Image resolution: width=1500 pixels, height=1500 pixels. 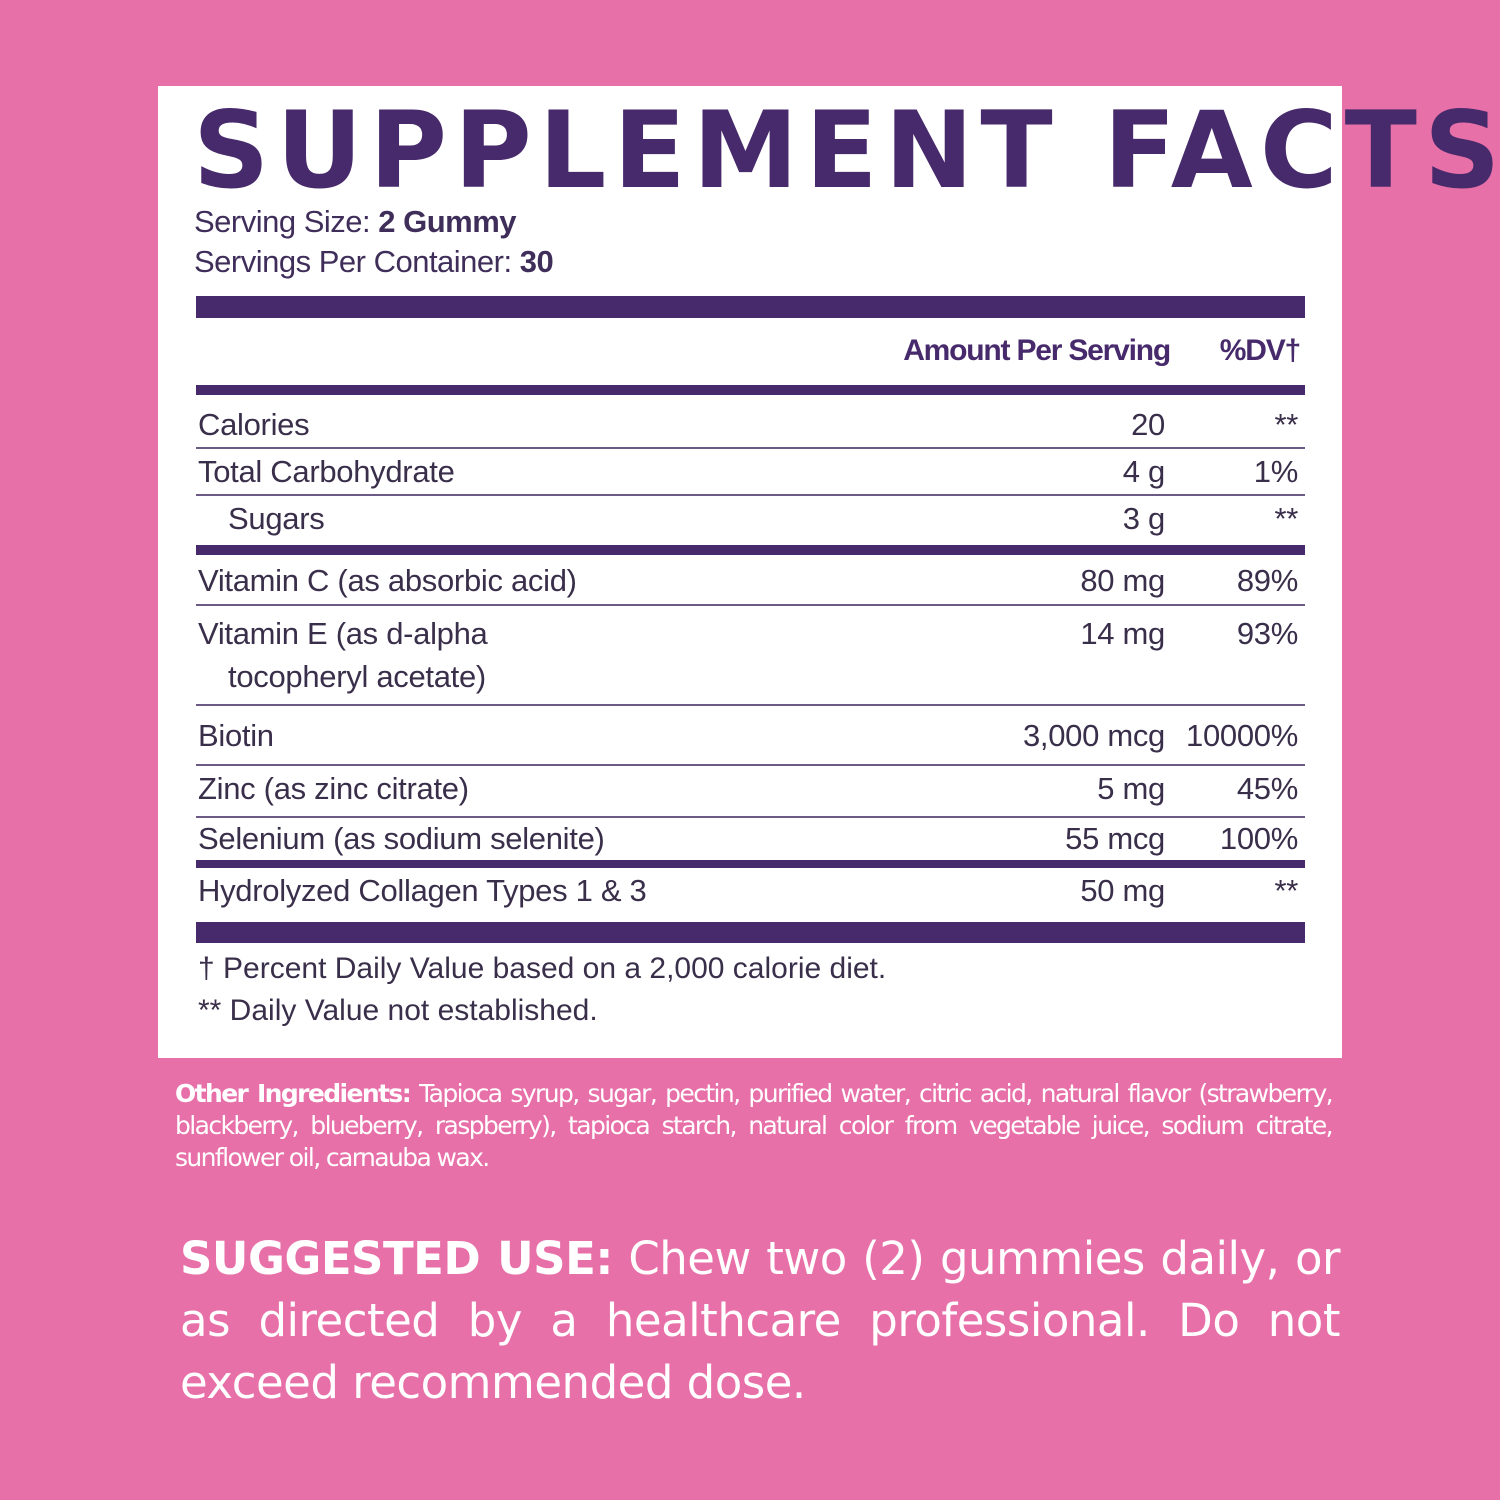 What do you see at coordinates (276, 518) in the screenshot?
I see `nutrient-name: Sugars` at bounding box center [276, 518].